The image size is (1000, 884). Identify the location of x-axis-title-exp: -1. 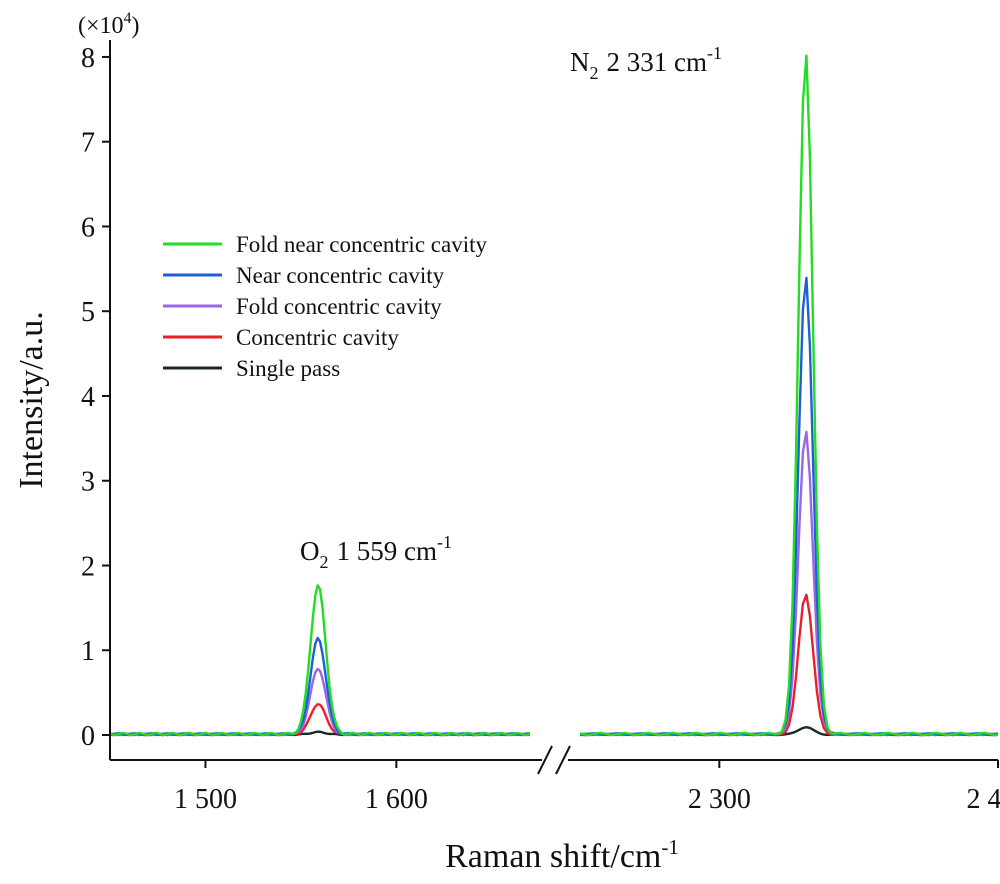
(670, 847).